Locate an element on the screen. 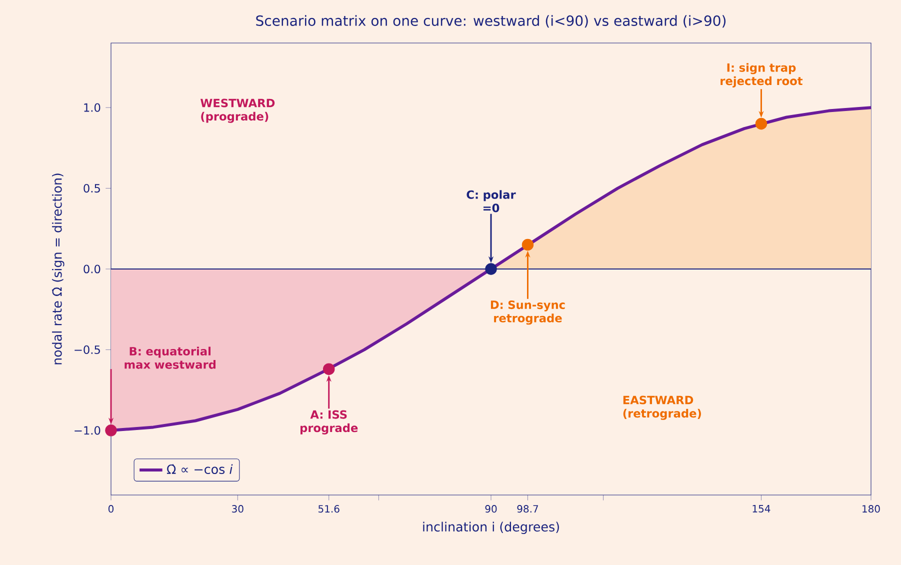  annotation: WESTWARD (prograde) is located at coordinates (237, 110).